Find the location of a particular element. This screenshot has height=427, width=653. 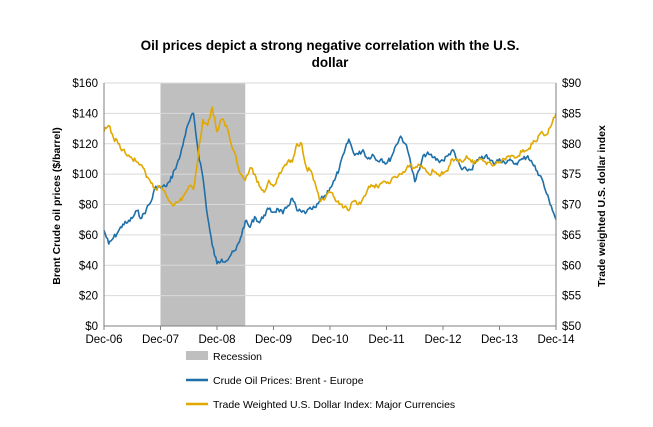

y2-tick-label: $55 is located at coordinates (571, 297).